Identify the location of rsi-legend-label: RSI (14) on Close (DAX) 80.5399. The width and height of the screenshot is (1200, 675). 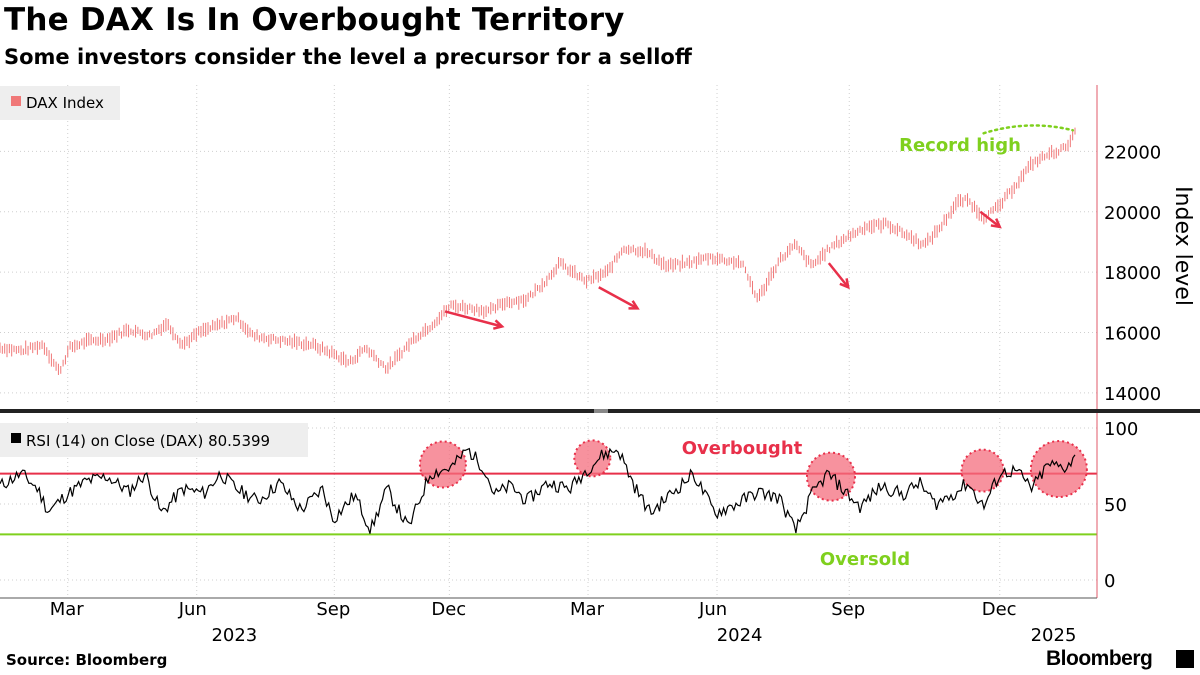
(148, 441).